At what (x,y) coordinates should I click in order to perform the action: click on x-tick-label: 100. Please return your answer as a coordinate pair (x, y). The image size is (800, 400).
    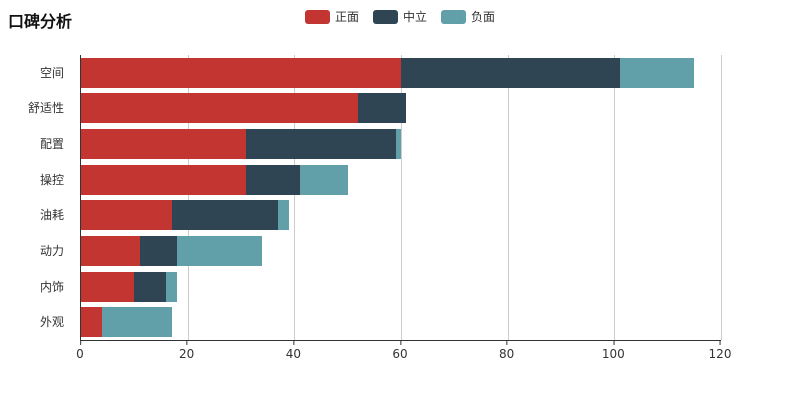
    Looking at the image, I should click on (613, 350).